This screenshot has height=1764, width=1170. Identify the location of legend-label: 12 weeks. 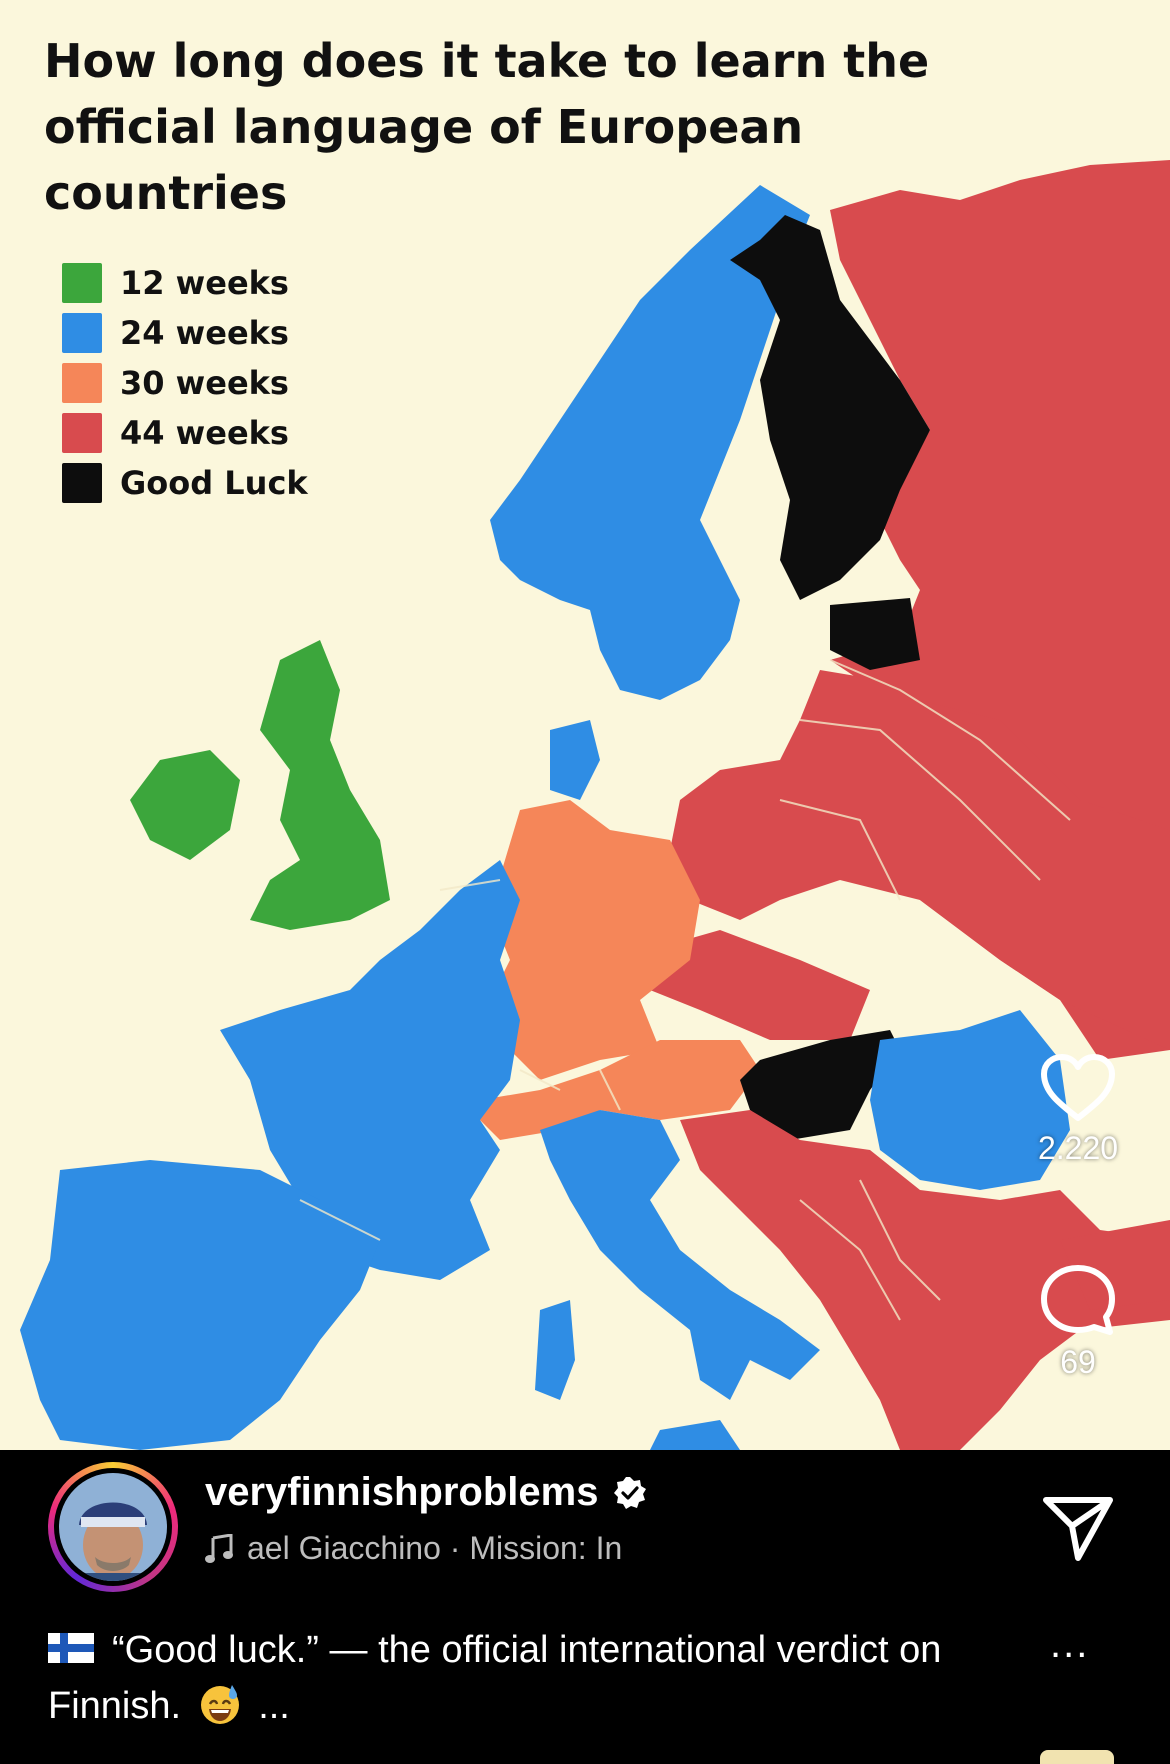
(204, 283).